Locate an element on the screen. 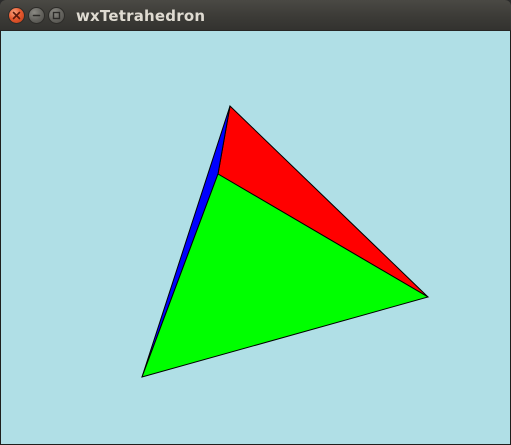 This screenshot has height=445, width=511. close-icon is located at coordinates (16, 15).